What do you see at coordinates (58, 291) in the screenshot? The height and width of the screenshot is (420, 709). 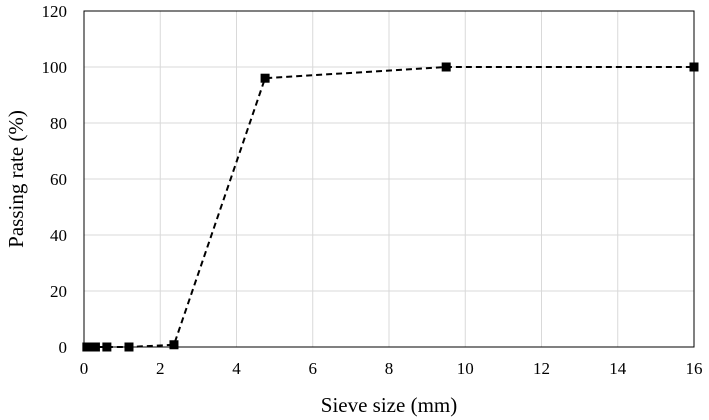 I see `y-tick-label: 20` at bounding box center [58, 291].